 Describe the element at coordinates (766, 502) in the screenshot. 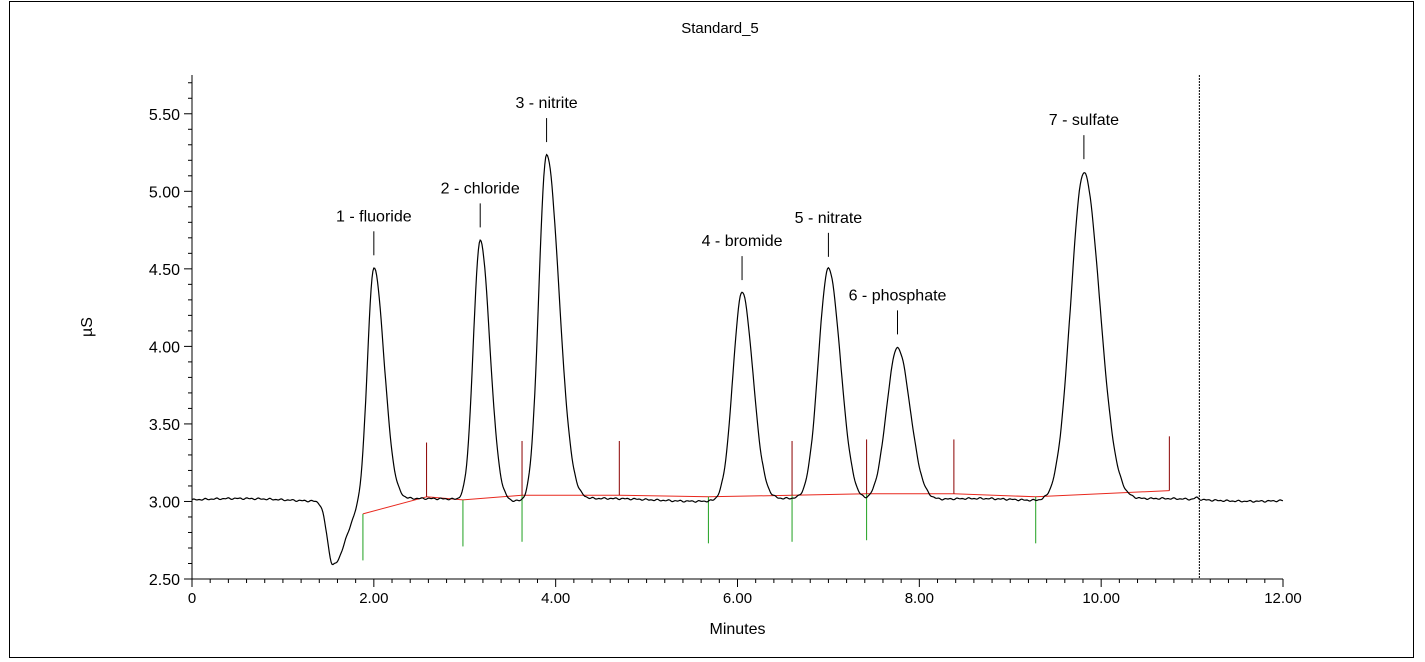

I see `integration-baselines` at that location.